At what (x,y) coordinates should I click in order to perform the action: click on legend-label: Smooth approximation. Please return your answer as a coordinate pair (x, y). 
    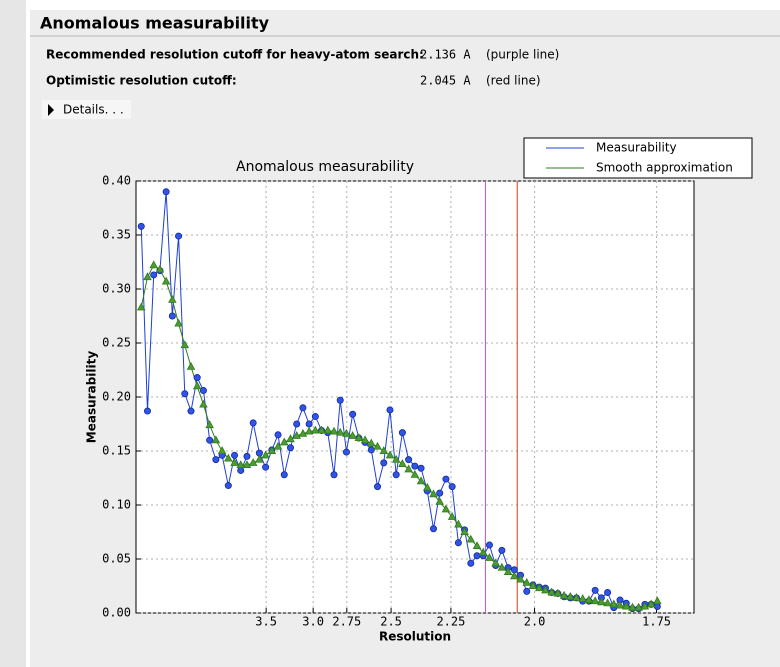
    Looking at the image, I should click on (664, 168).